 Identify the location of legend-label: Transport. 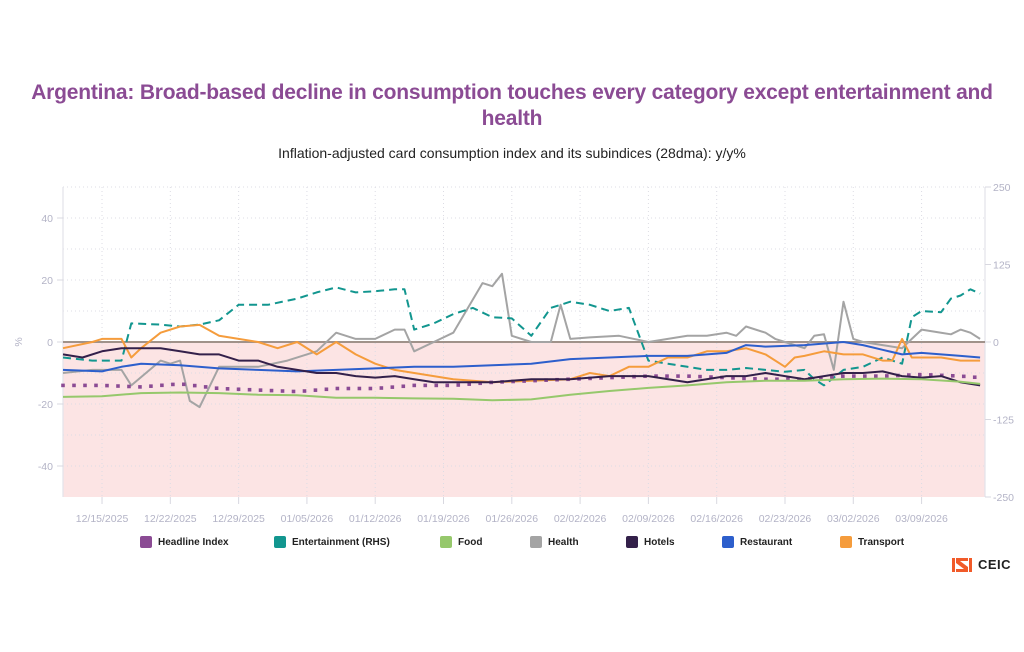
(881, 542).